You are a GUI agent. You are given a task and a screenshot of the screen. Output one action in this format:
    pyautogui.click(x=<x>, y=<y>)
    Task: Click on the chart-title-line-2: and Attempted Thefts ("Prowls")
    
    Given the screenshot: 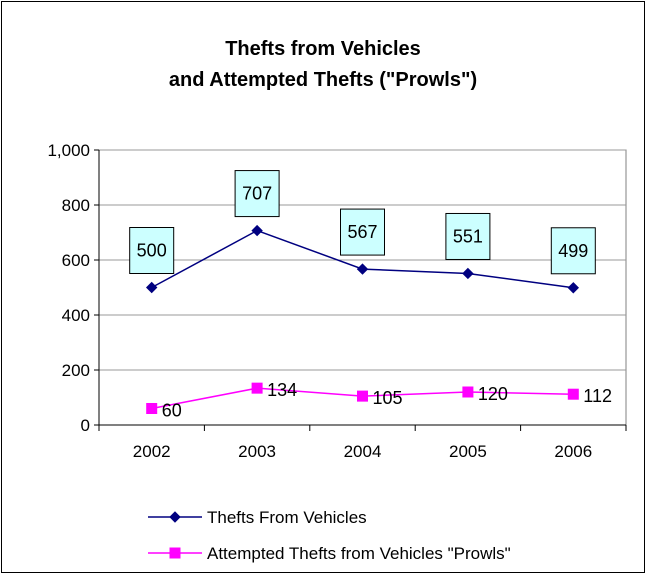 What is the action you would take?
    pyautogui.click(x=323, y=80)
    